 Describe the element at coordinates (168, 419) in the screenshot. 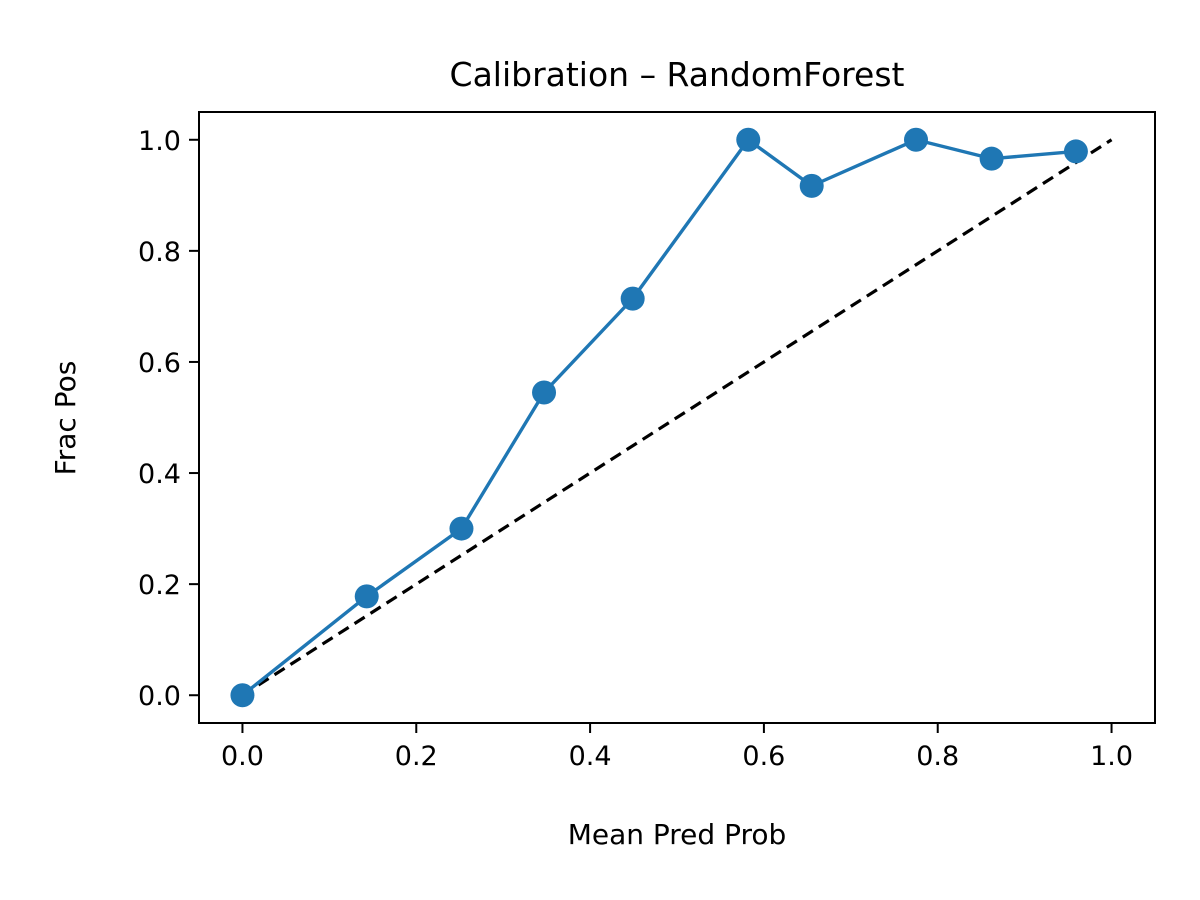

I see `y-axis: 0.0 0.2 0.4 0.6 0.8 1.0` at that location.